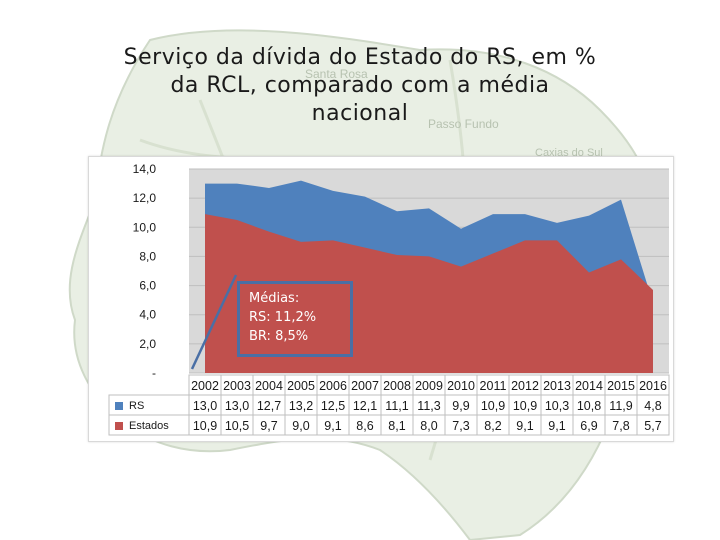 The height and width of the screenshot is (540, 720). Describe the element at coordinates (145, 198) in the screenshot. I see `y-tick-label: 12,0` at that location.